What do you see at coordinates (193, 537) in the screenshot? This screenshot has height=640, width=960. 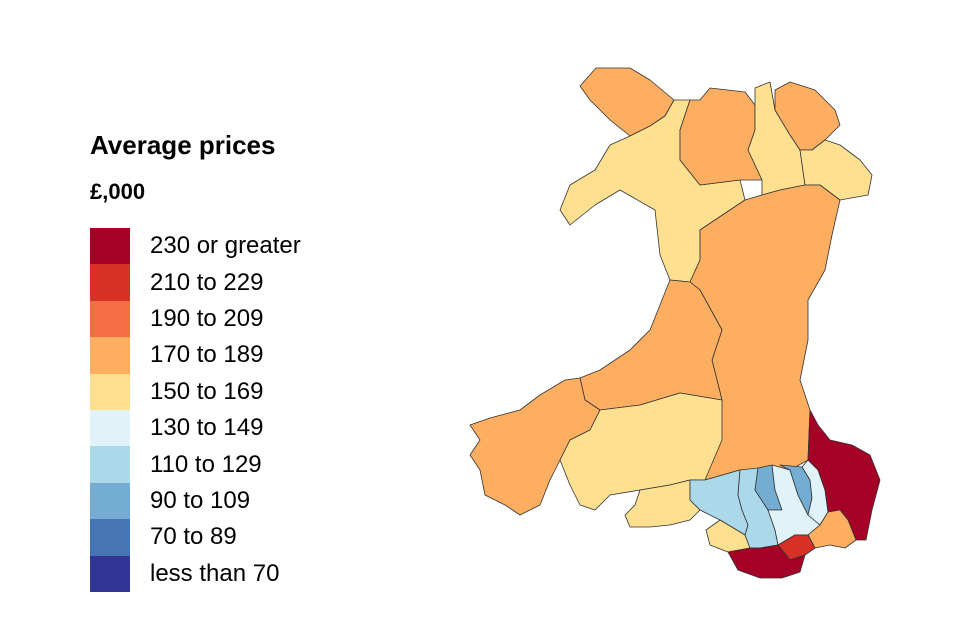 I see `legend-label: 70 to 89` at bounding box center [193, 537].